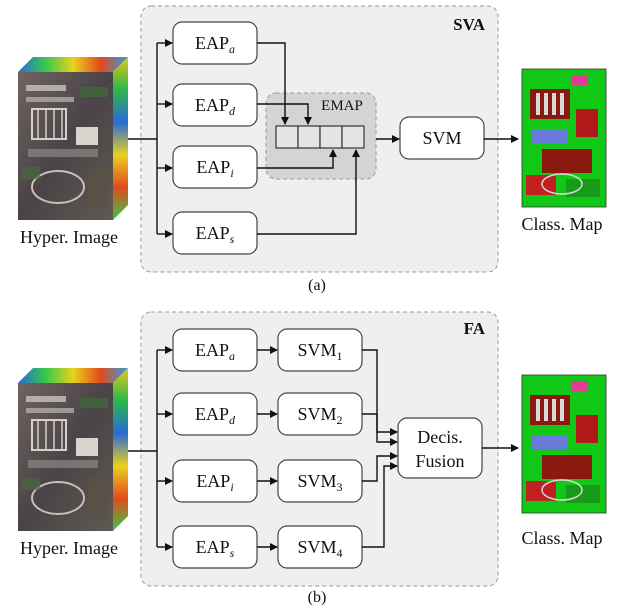  What do you see at coordinates (439, 461) in the screenshot?
I see `svg-text: Fusion` at bounding box center [439, 461].